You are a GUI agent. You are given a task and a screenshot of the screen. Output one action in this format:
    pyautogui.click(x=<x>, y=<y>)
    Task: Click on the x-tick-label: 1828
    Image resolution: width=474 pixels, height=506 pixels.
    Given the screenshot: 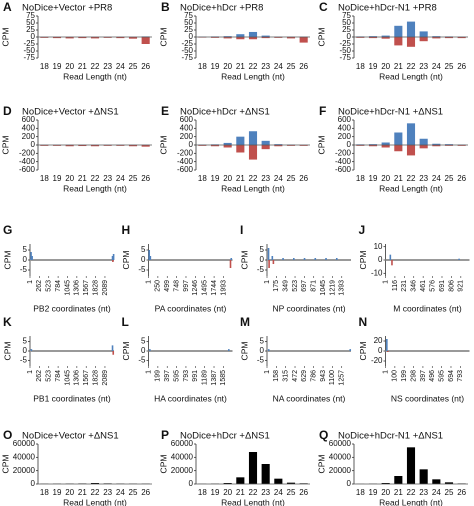 What is the action you would take?
    pyautogui.click(x=95, y=288)
    